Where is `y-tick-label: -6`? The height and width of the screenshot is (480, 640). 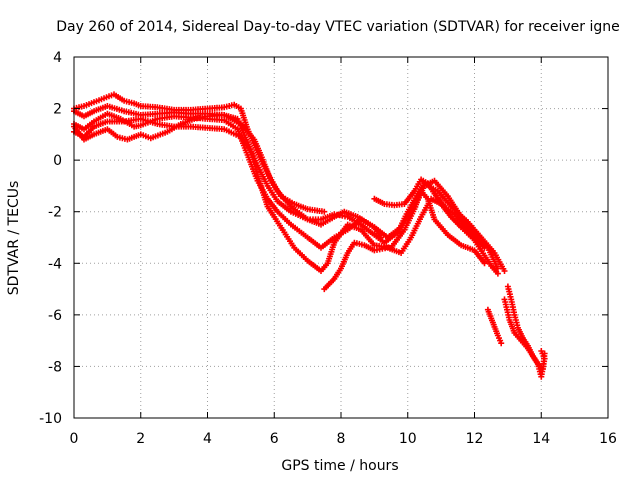
y-tick-label: -6 is located at coordinates (55, 316).